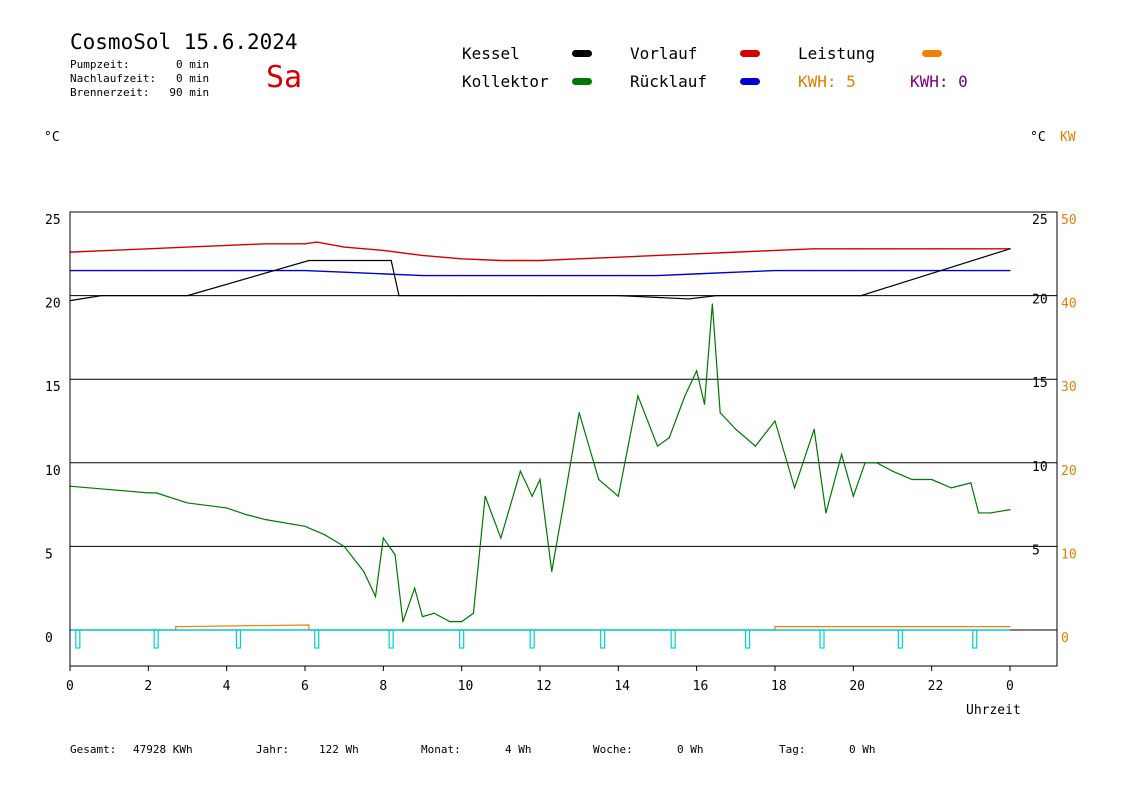 The height and width of the screenshot is (812, 1148). I want to click on legend-kollektor: Kollektor, so click(505, 81).